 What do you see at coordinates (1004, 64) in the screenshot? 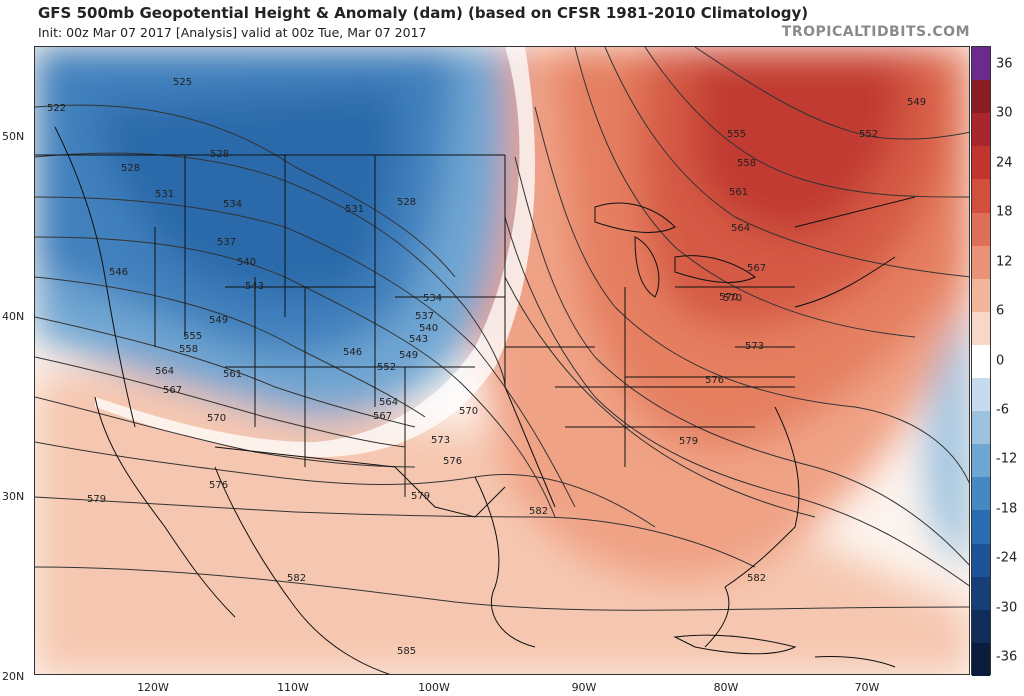
I see `colorbar-label: 36` at bounding box center [1004, 64].